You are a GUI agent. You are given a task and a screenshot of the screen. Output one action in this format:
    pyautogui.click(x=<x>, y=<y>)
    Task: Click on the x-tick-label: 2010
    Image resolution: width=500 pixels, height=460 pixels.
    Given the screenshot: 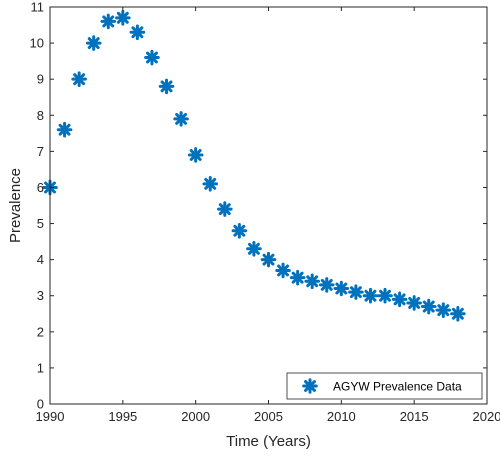 What is the action you would take?
    pyautogui.click(x=341, y=416)
    